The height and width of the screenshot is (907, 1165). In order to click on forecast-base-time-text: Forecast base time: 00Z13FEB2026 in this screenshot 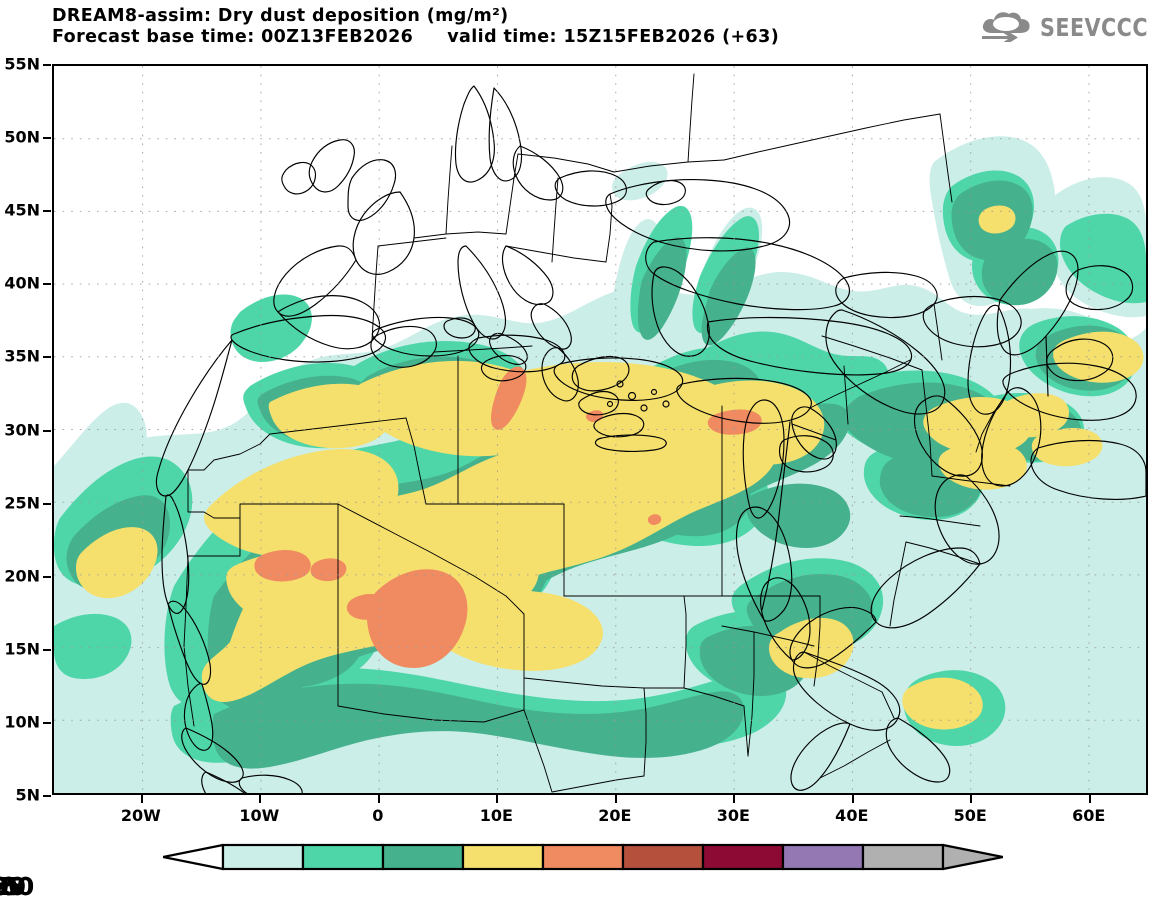, I will do `click(233, 37)`.